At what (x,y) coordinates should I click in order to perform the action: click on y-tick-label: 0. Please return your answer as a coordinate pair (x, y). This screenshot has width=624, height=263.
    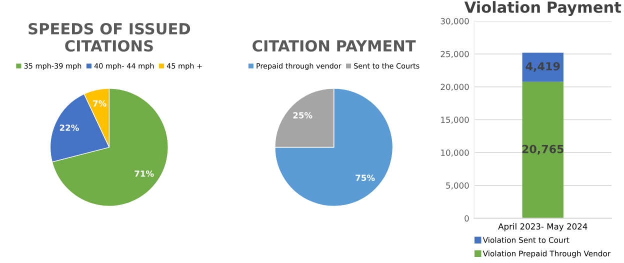
    Looking at the image, I should click on (466, 218).